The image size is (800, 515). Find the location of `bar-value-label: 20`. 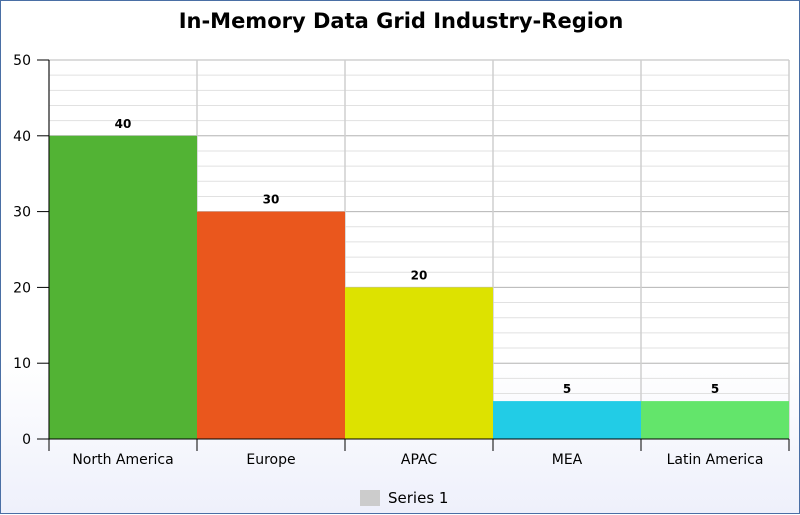

bar-value-label: 20 is located at coordinates (419, 275).